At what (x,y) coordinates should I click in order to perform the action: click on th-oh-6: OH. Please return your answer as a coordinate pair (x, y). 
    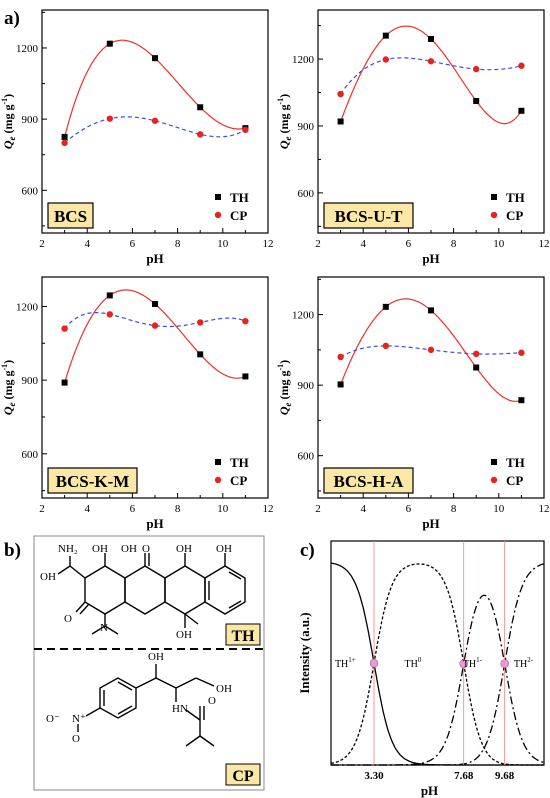
    Looking at the image, I should click on (184, 635).